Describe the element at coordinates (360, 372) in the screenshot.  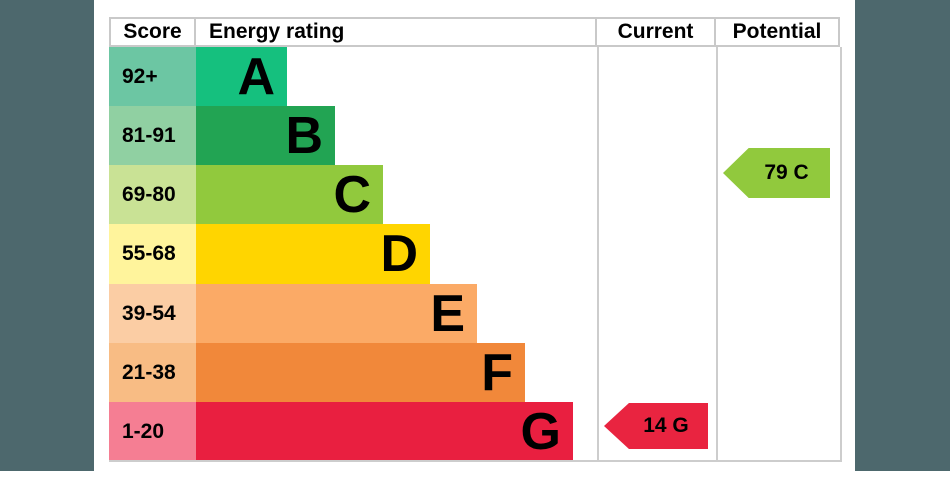
I see `band-bar: F` at that location.